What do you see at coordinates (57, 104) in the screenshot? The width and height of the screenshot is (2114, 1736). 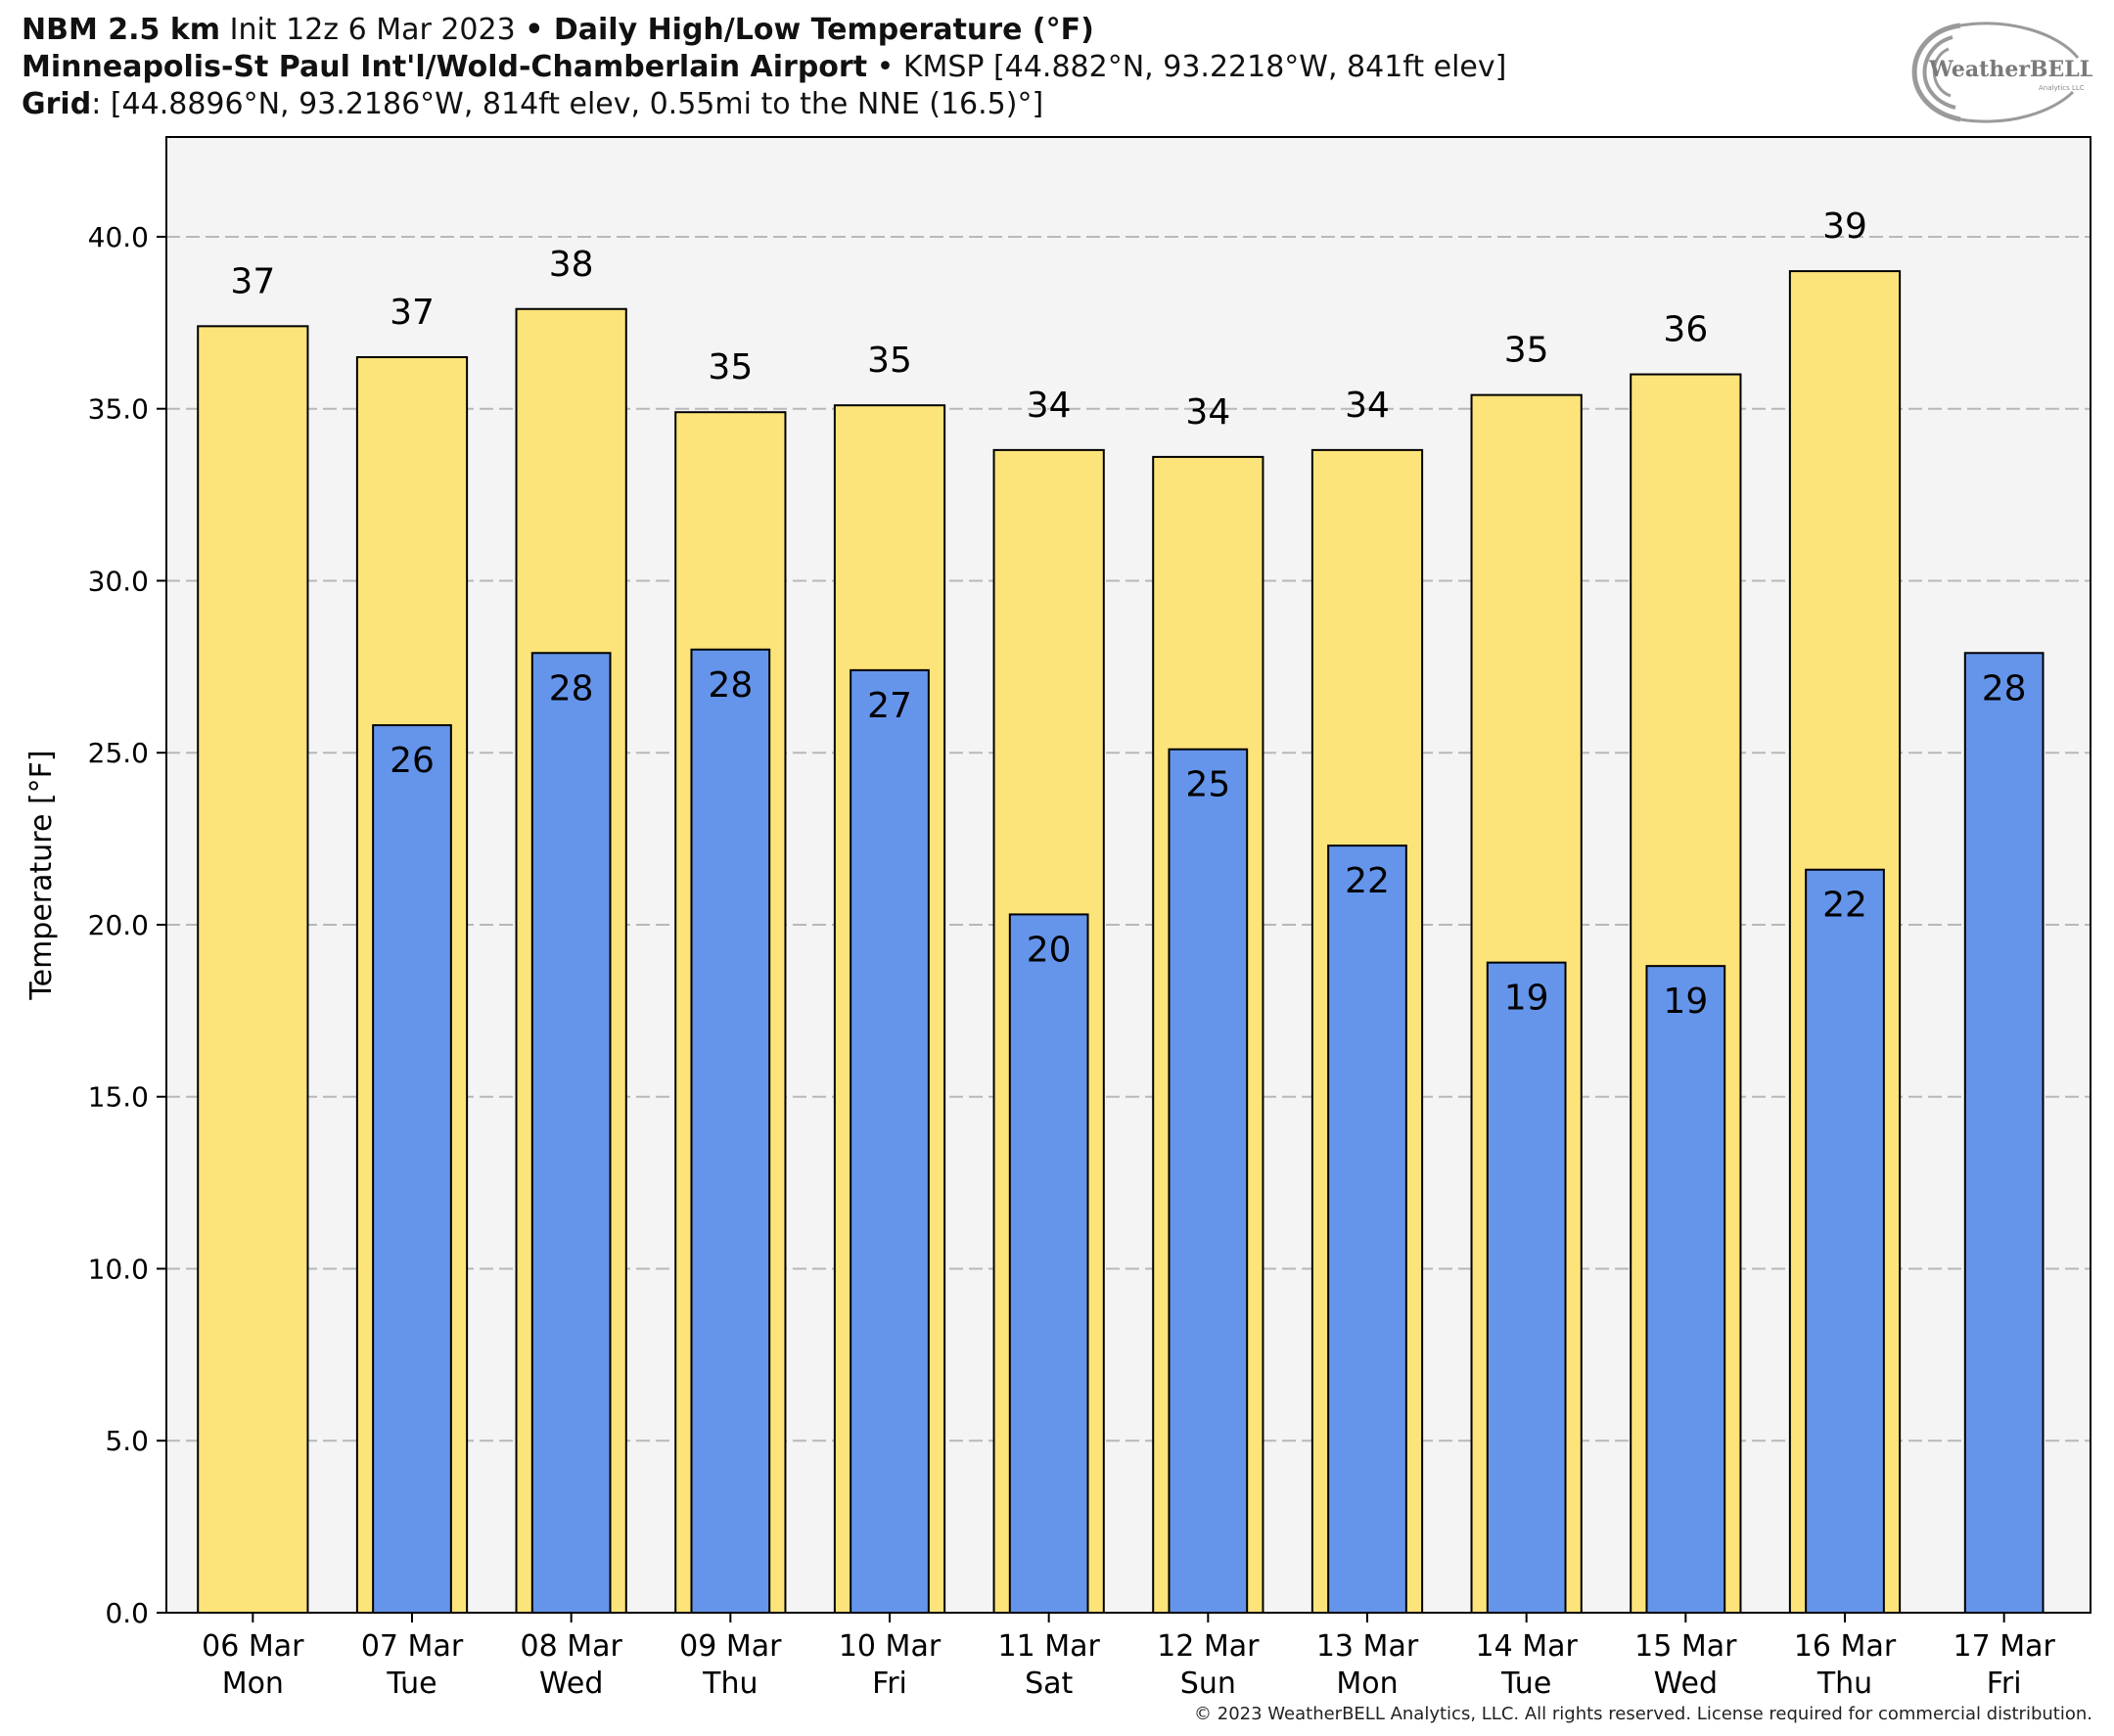 I see `grid-label: Grid` at bounding box center [57, 104].